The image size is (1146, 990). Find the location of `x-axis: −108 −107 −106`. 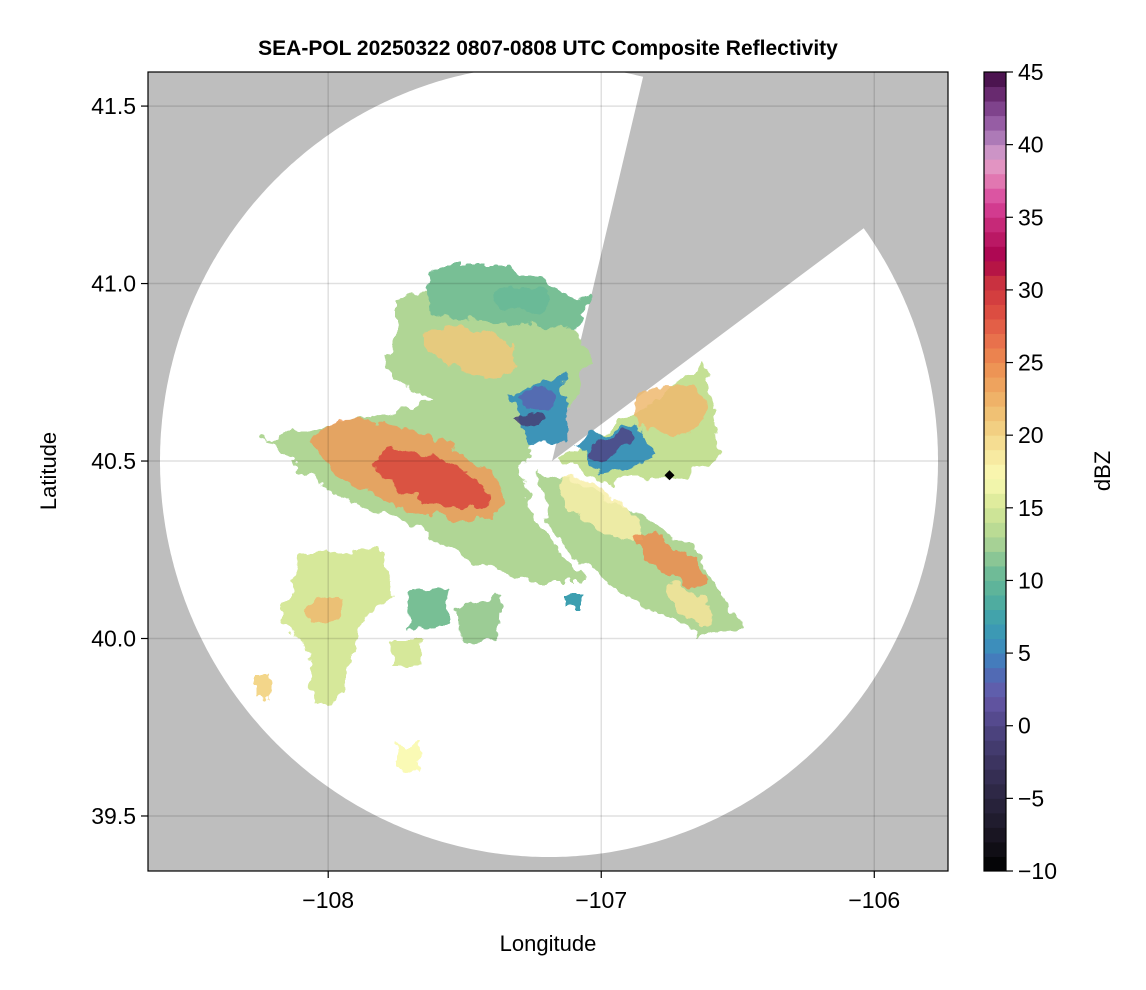

x-axis: −108 −107 −106 is located at coordinates (601, 892).